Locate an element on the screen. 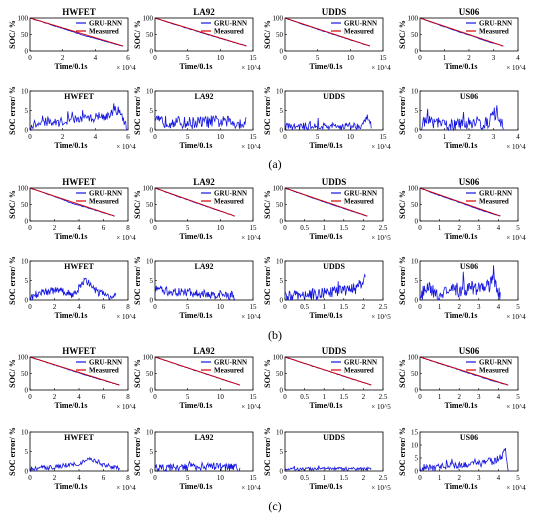 Image resolution: width=550 pixels, height=524 pixels. error-panel-title: HWFET is located at coordinates (79, 96).